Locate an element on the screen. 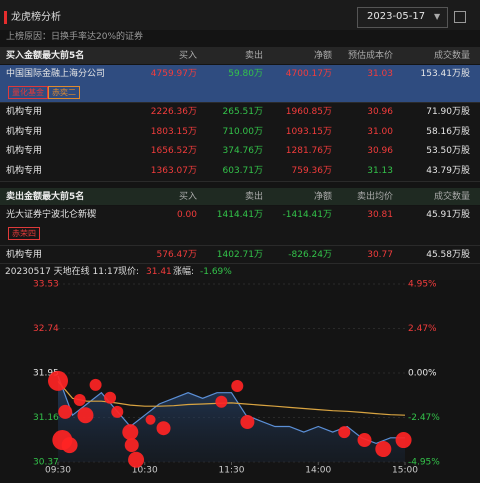 This screenshot has height=483, width=480. date-select: 2023-05-17 ▼ is located at coordinates (402, 17).